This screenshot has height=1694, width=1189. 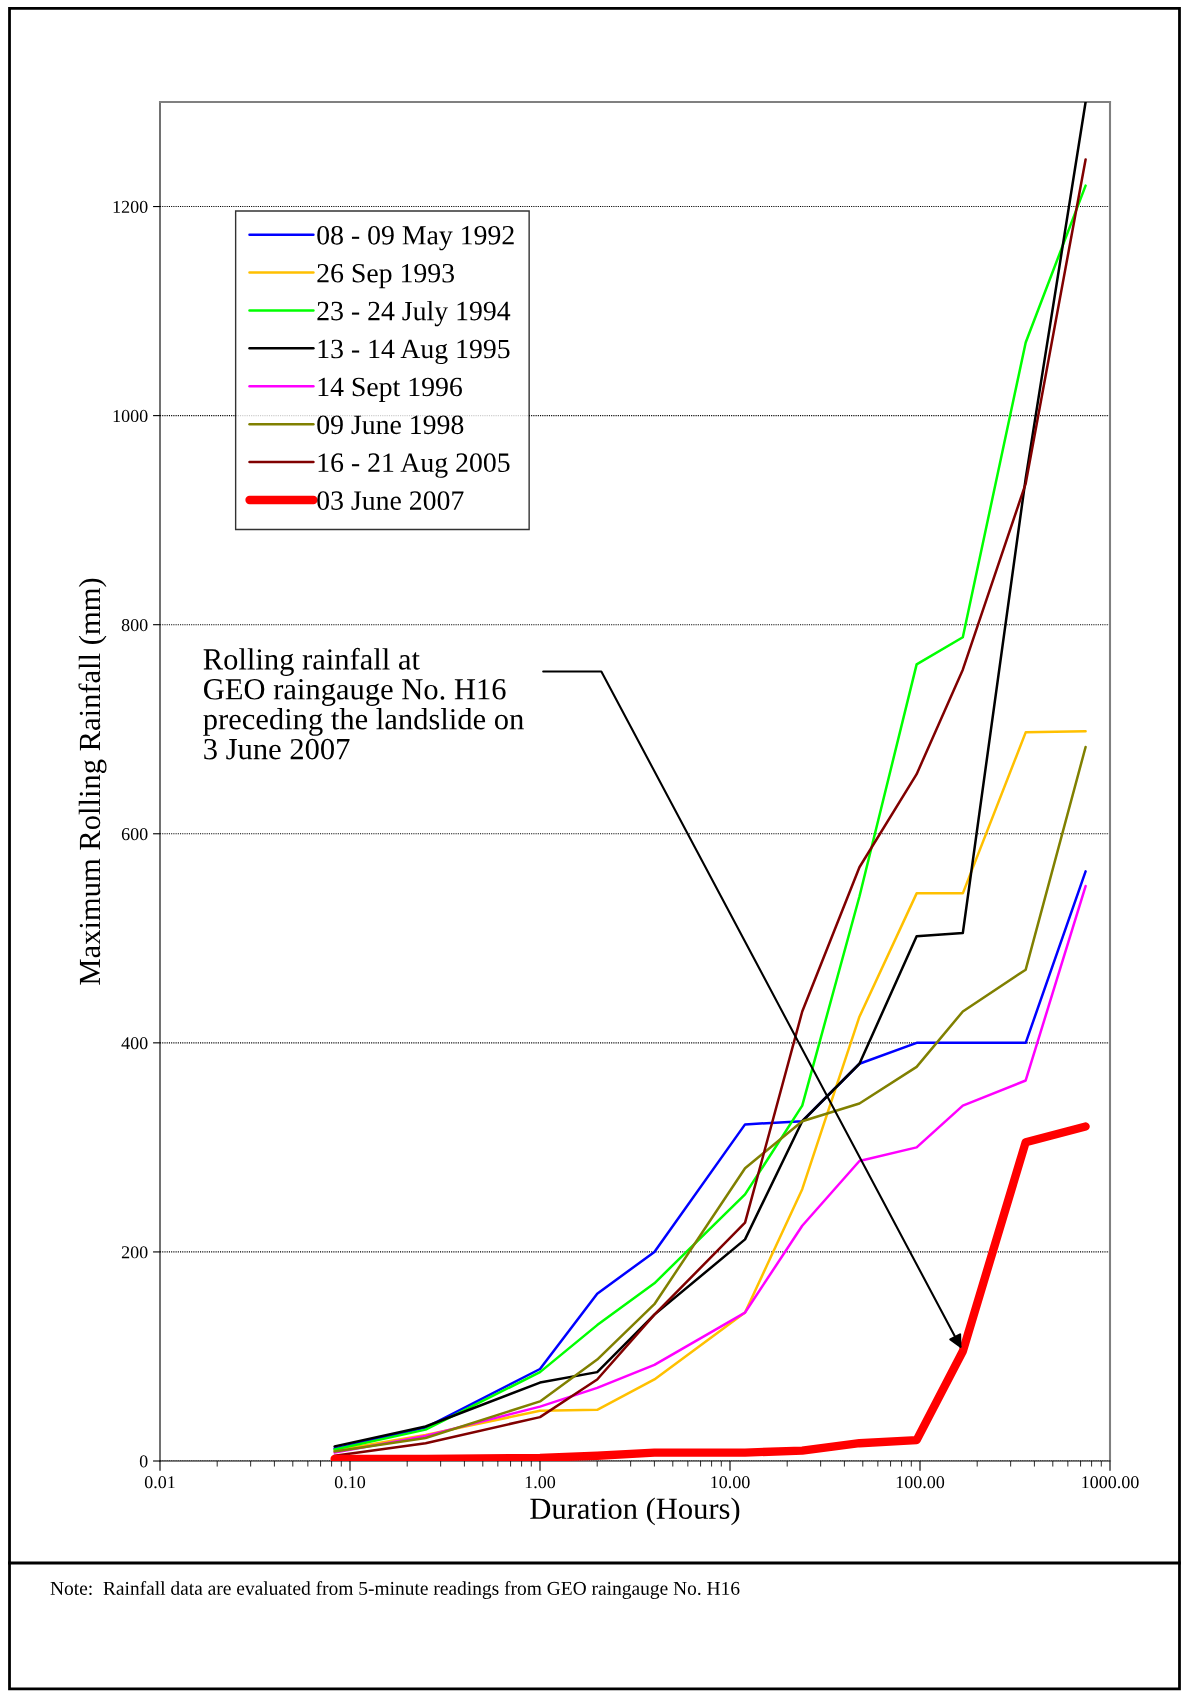 What do you see at coordinates (635, 1511) in the screenshot?
I see `x-axis-title: Duration (Hours)` at bounding box center [635, 1511].